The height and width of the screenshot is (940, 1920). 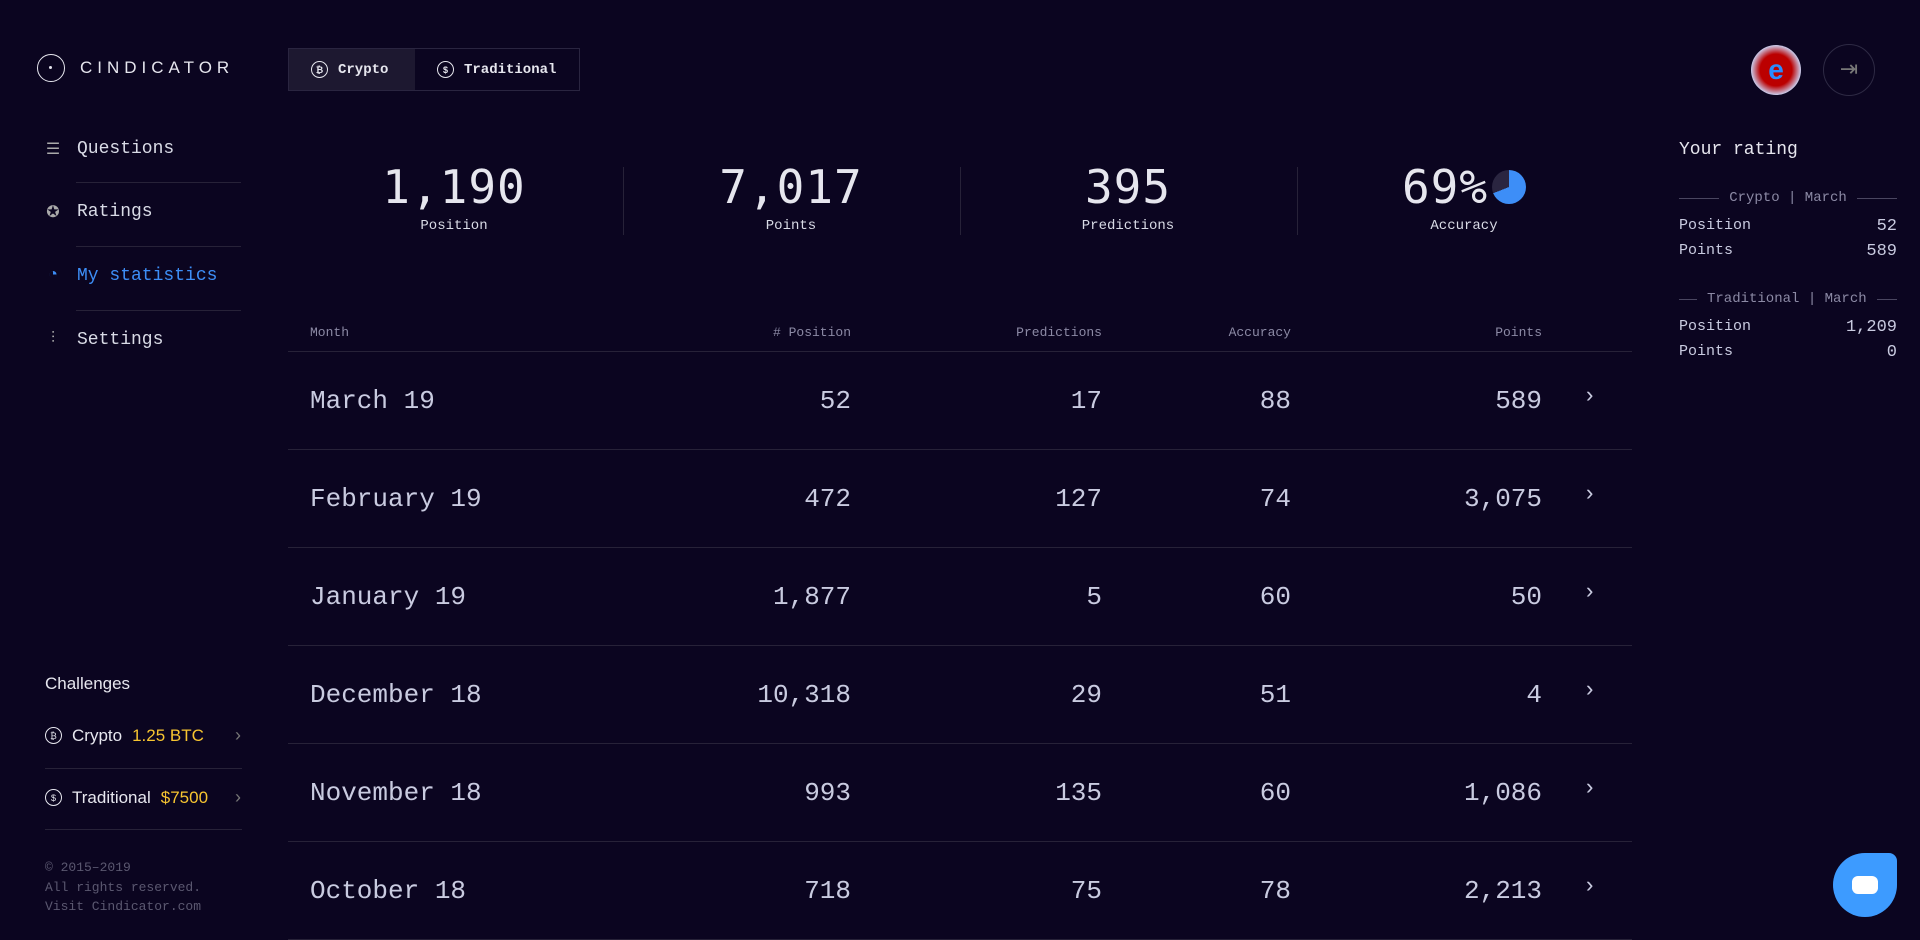 I want to click on value: 589, so click(x=1881, y=251).